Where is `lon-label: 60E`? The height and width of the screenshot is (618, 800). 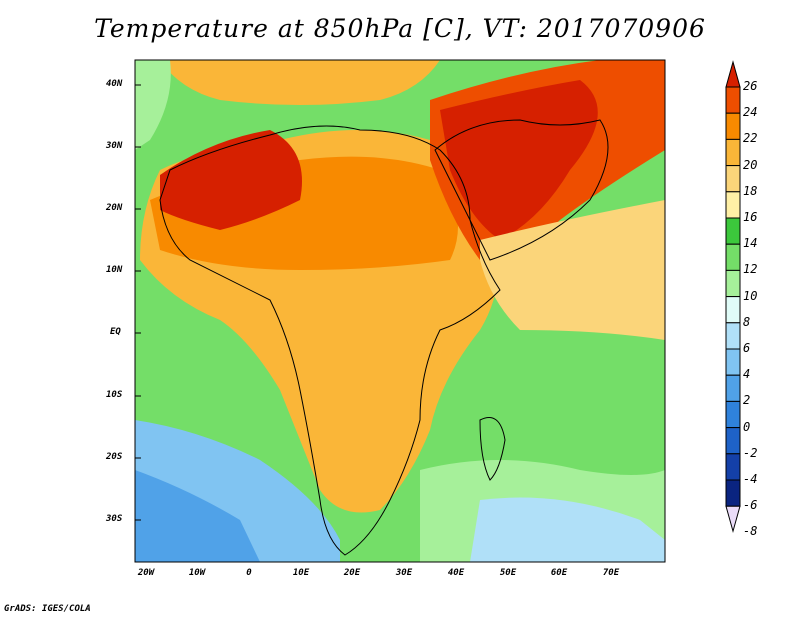
lon-label: 60E is located at coordinates (559, 573).